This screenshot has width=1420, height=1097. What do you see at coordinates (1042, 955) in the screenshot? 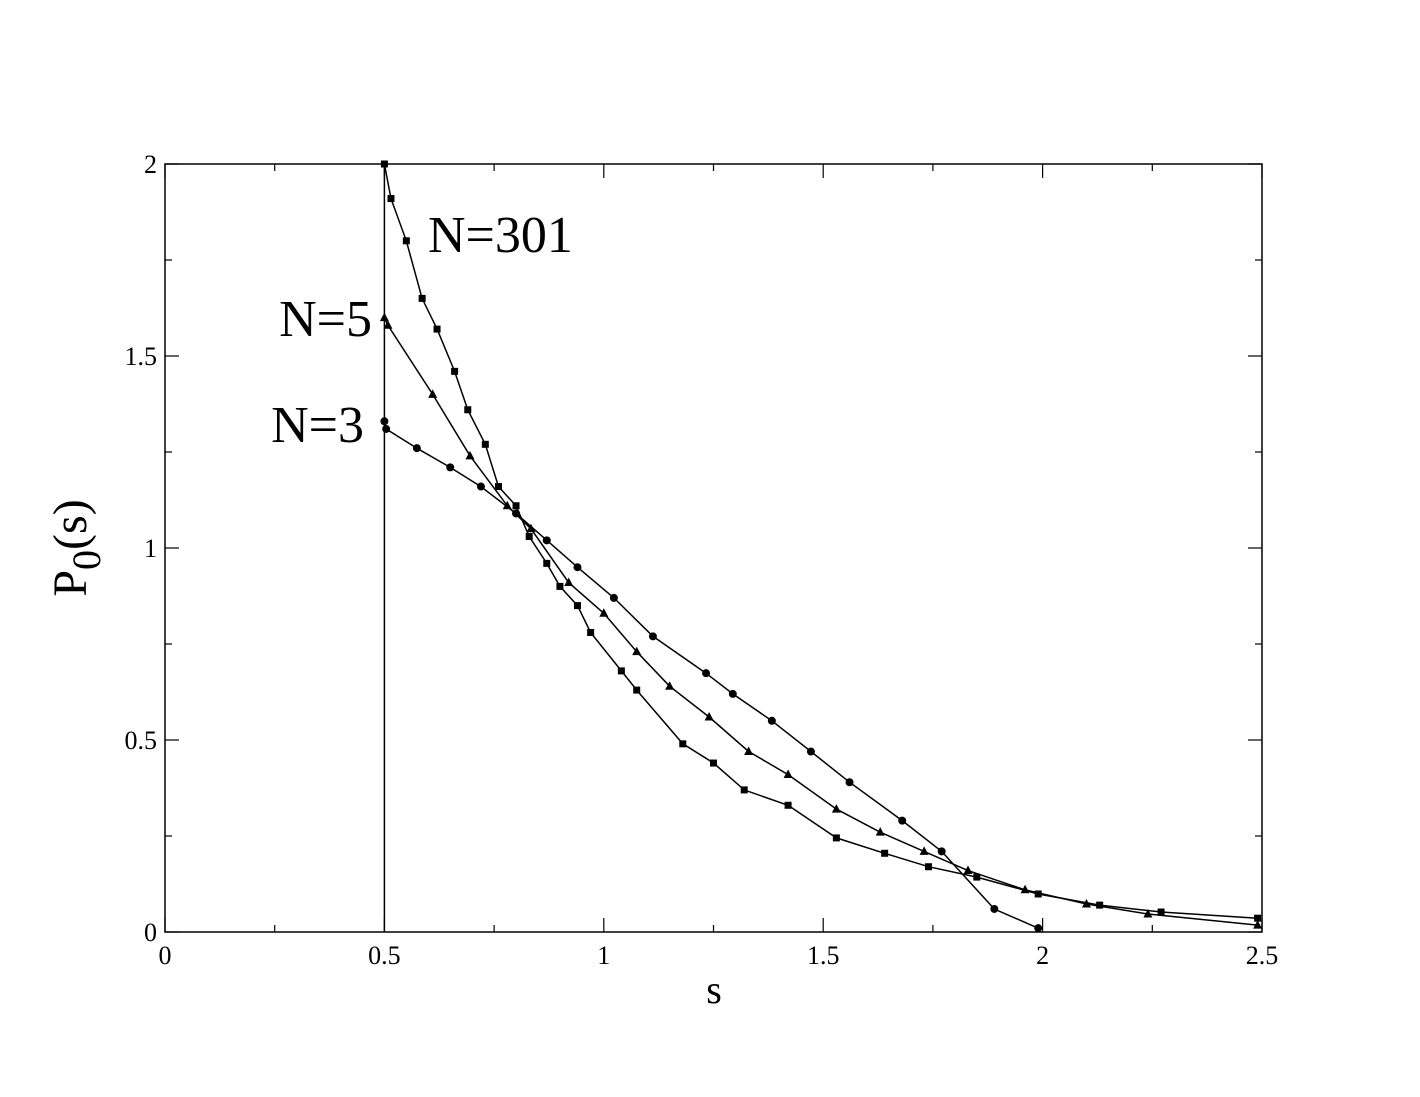
I see `x-tick-label: 2` at bounding box center [1042, 955].